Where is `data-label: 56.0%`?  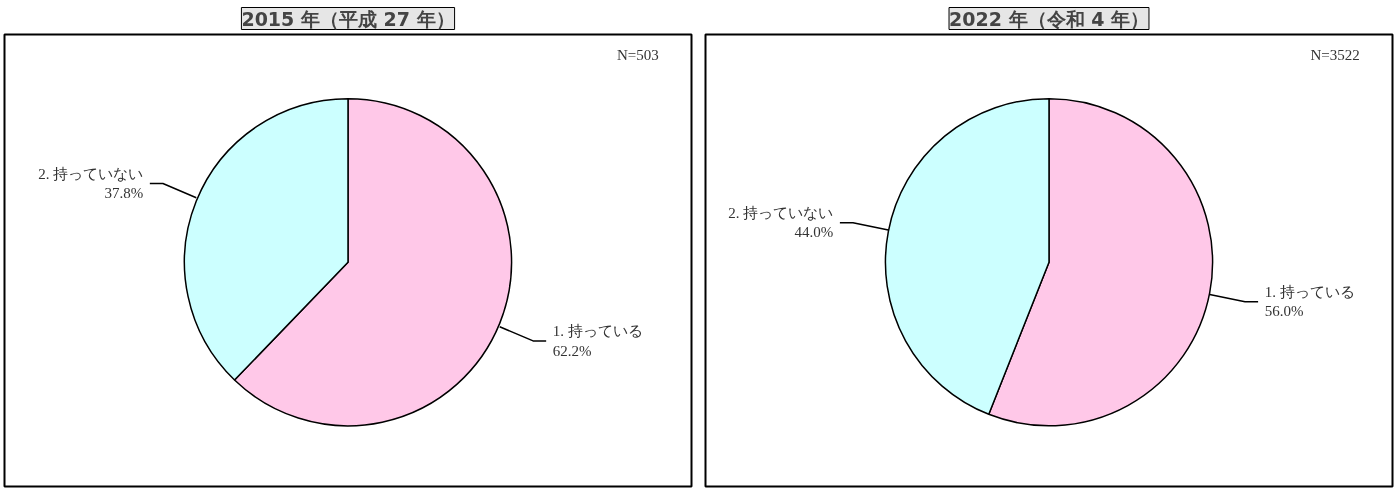
data-label: 56.0% is located at coordinates (1284, 311).